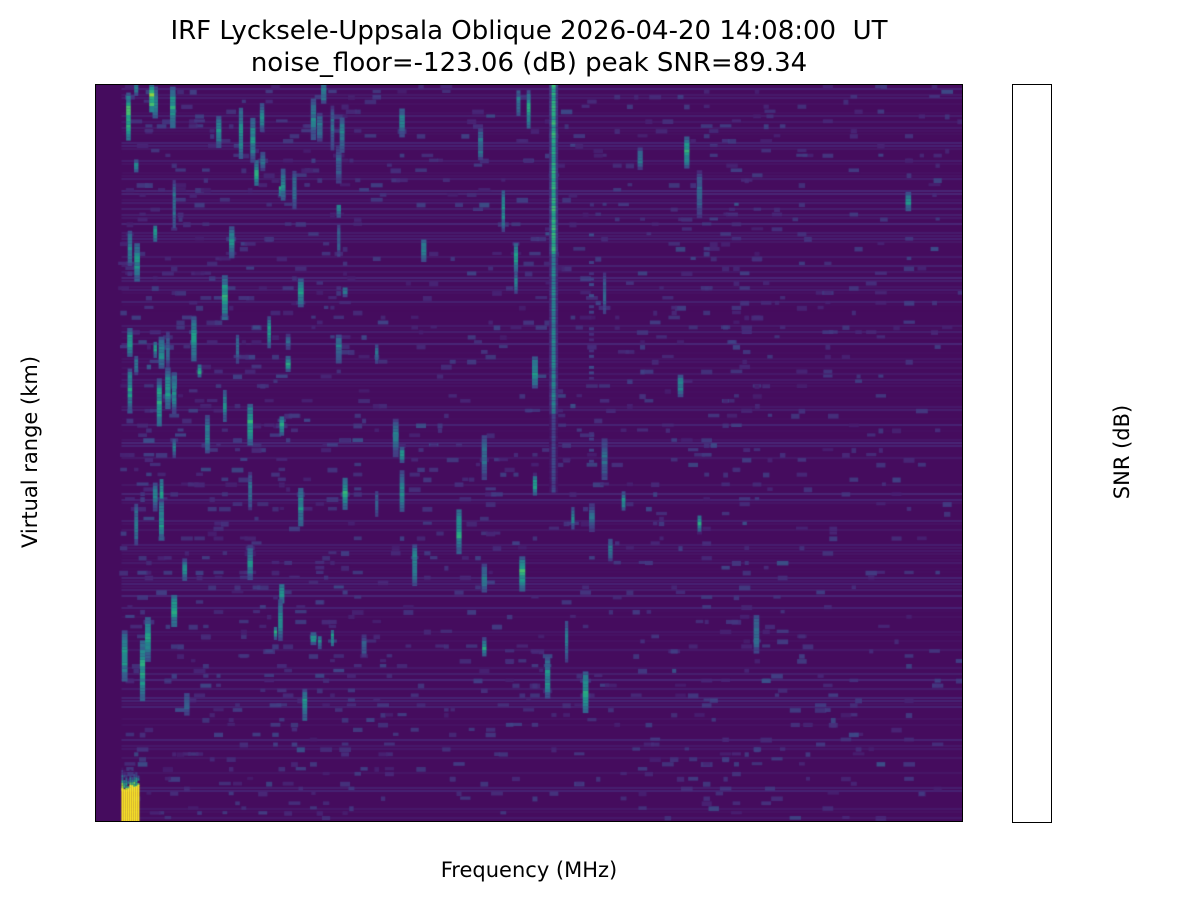 This screenshot has width=1200, height=900. Describe the element at coordinates (529, 63) in the screenshot. I see `plot-title-line2: noise_floor=-123.06 (dB) peak SNR=89.34` at that location.